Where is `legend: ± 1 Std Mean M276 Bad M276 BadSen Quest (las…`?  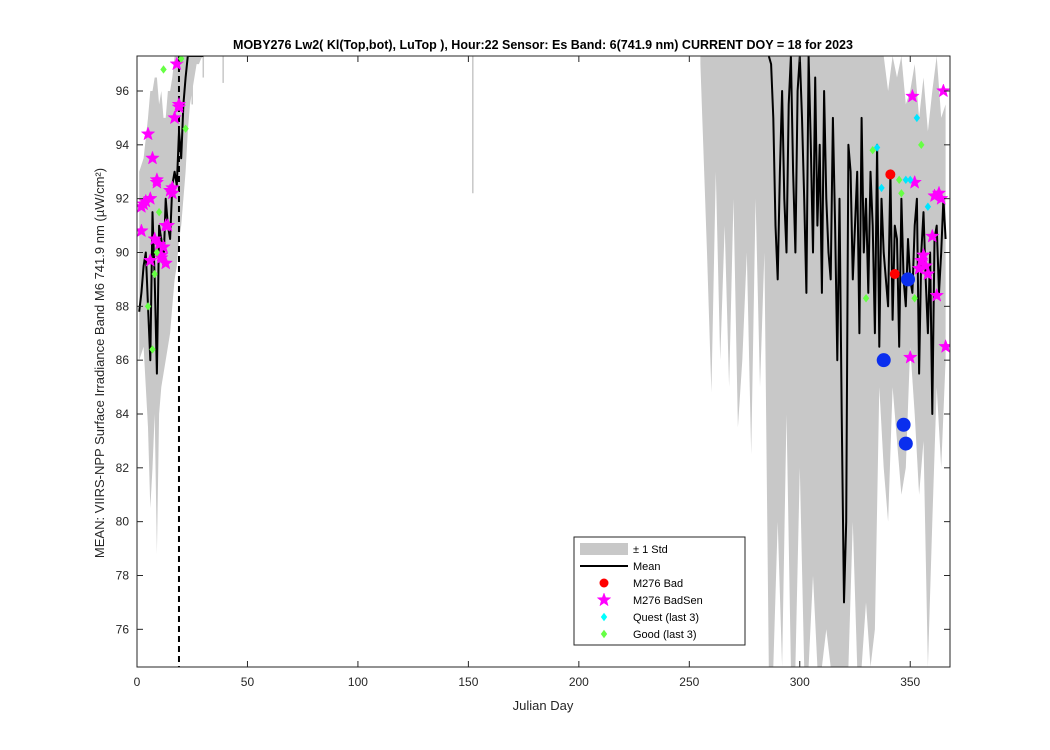
legend: ± 1 Std Mean M276 Bad M276 BadSen Quest (las… is located at coordinates (659, 591).